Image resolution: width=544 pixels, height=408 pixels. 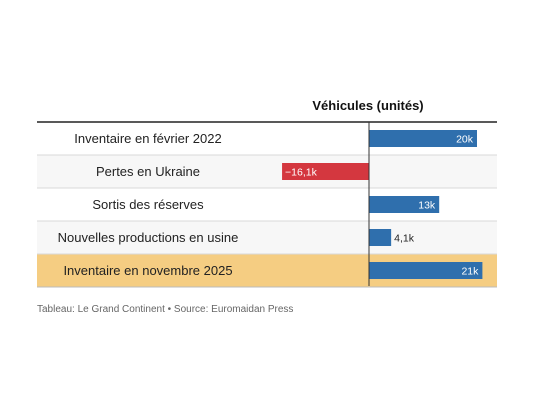 What do you see at coordinates (147, 270) in the screenshot?
I see `row-label: Inventaire en novembre 2025` at bounding box center [147, 270].